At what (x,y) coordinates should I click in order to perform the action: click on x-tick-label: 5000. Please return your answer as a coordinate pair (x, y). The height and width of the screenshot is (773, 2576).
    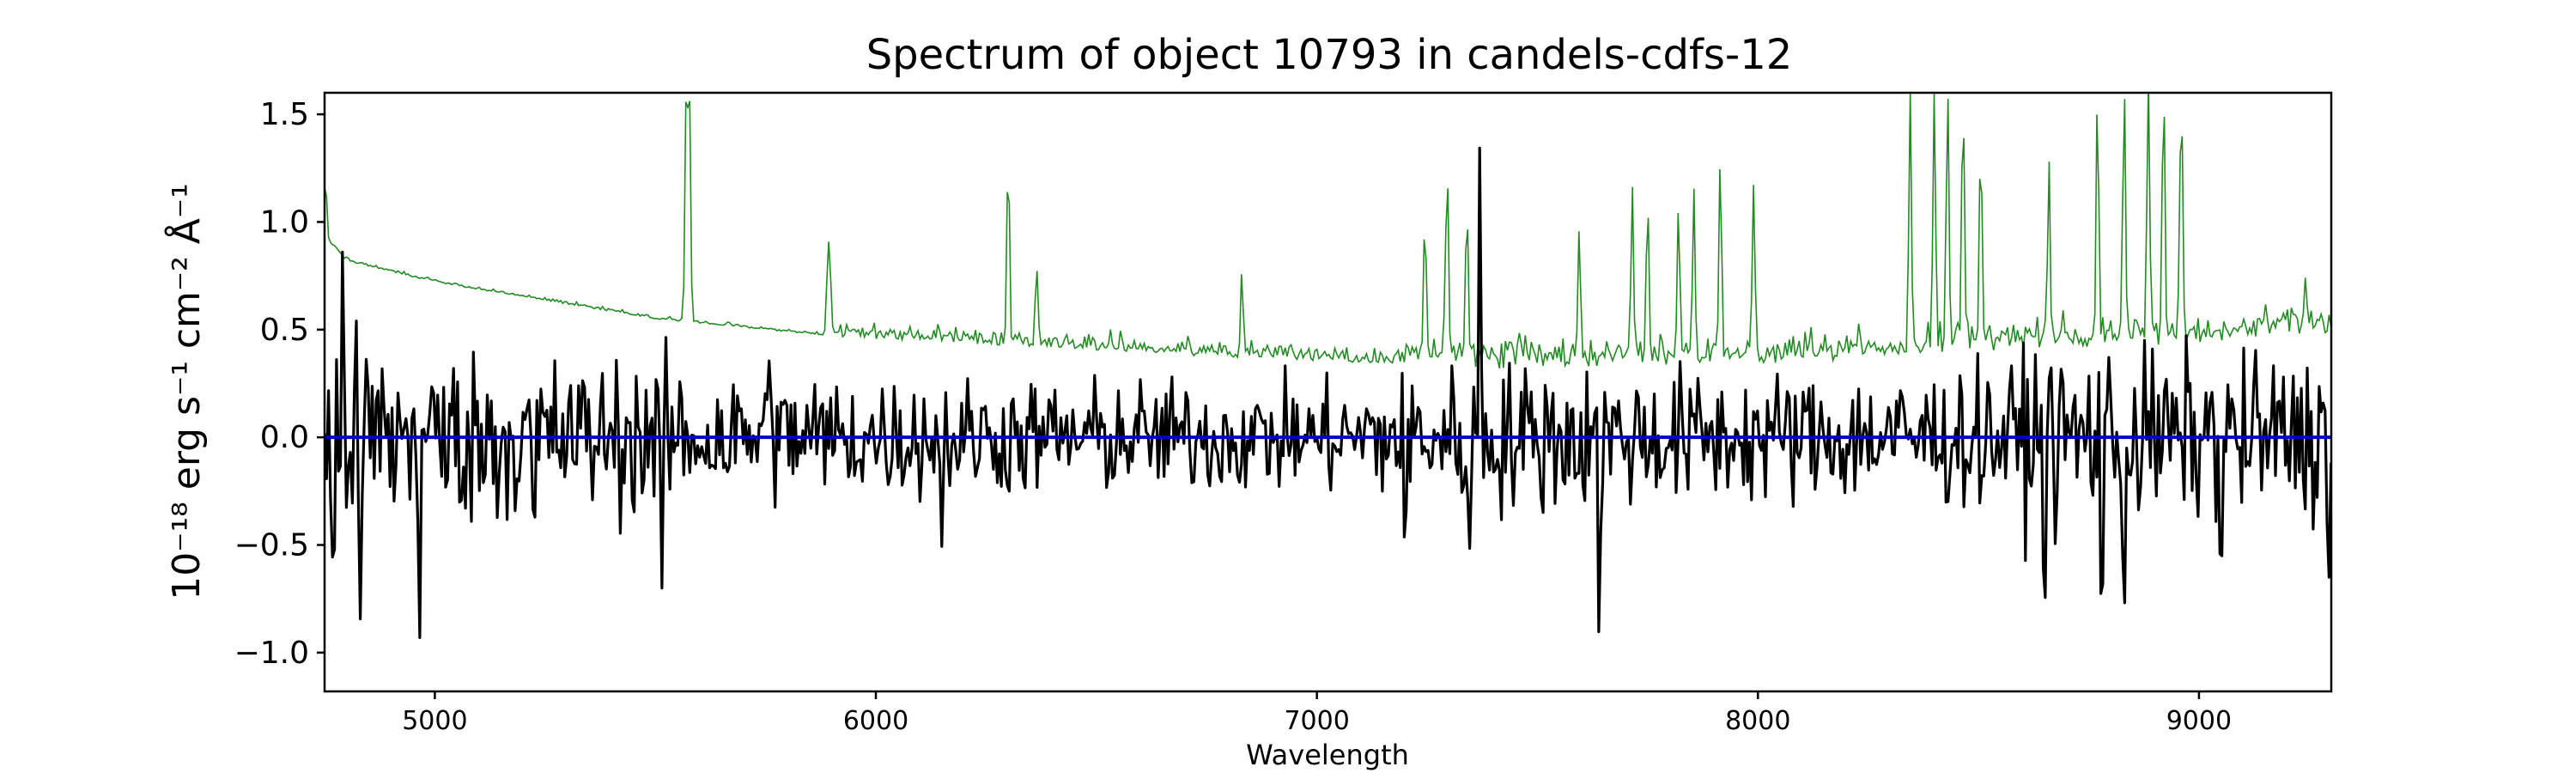
    Looking at the image, I should click on (434, 721).